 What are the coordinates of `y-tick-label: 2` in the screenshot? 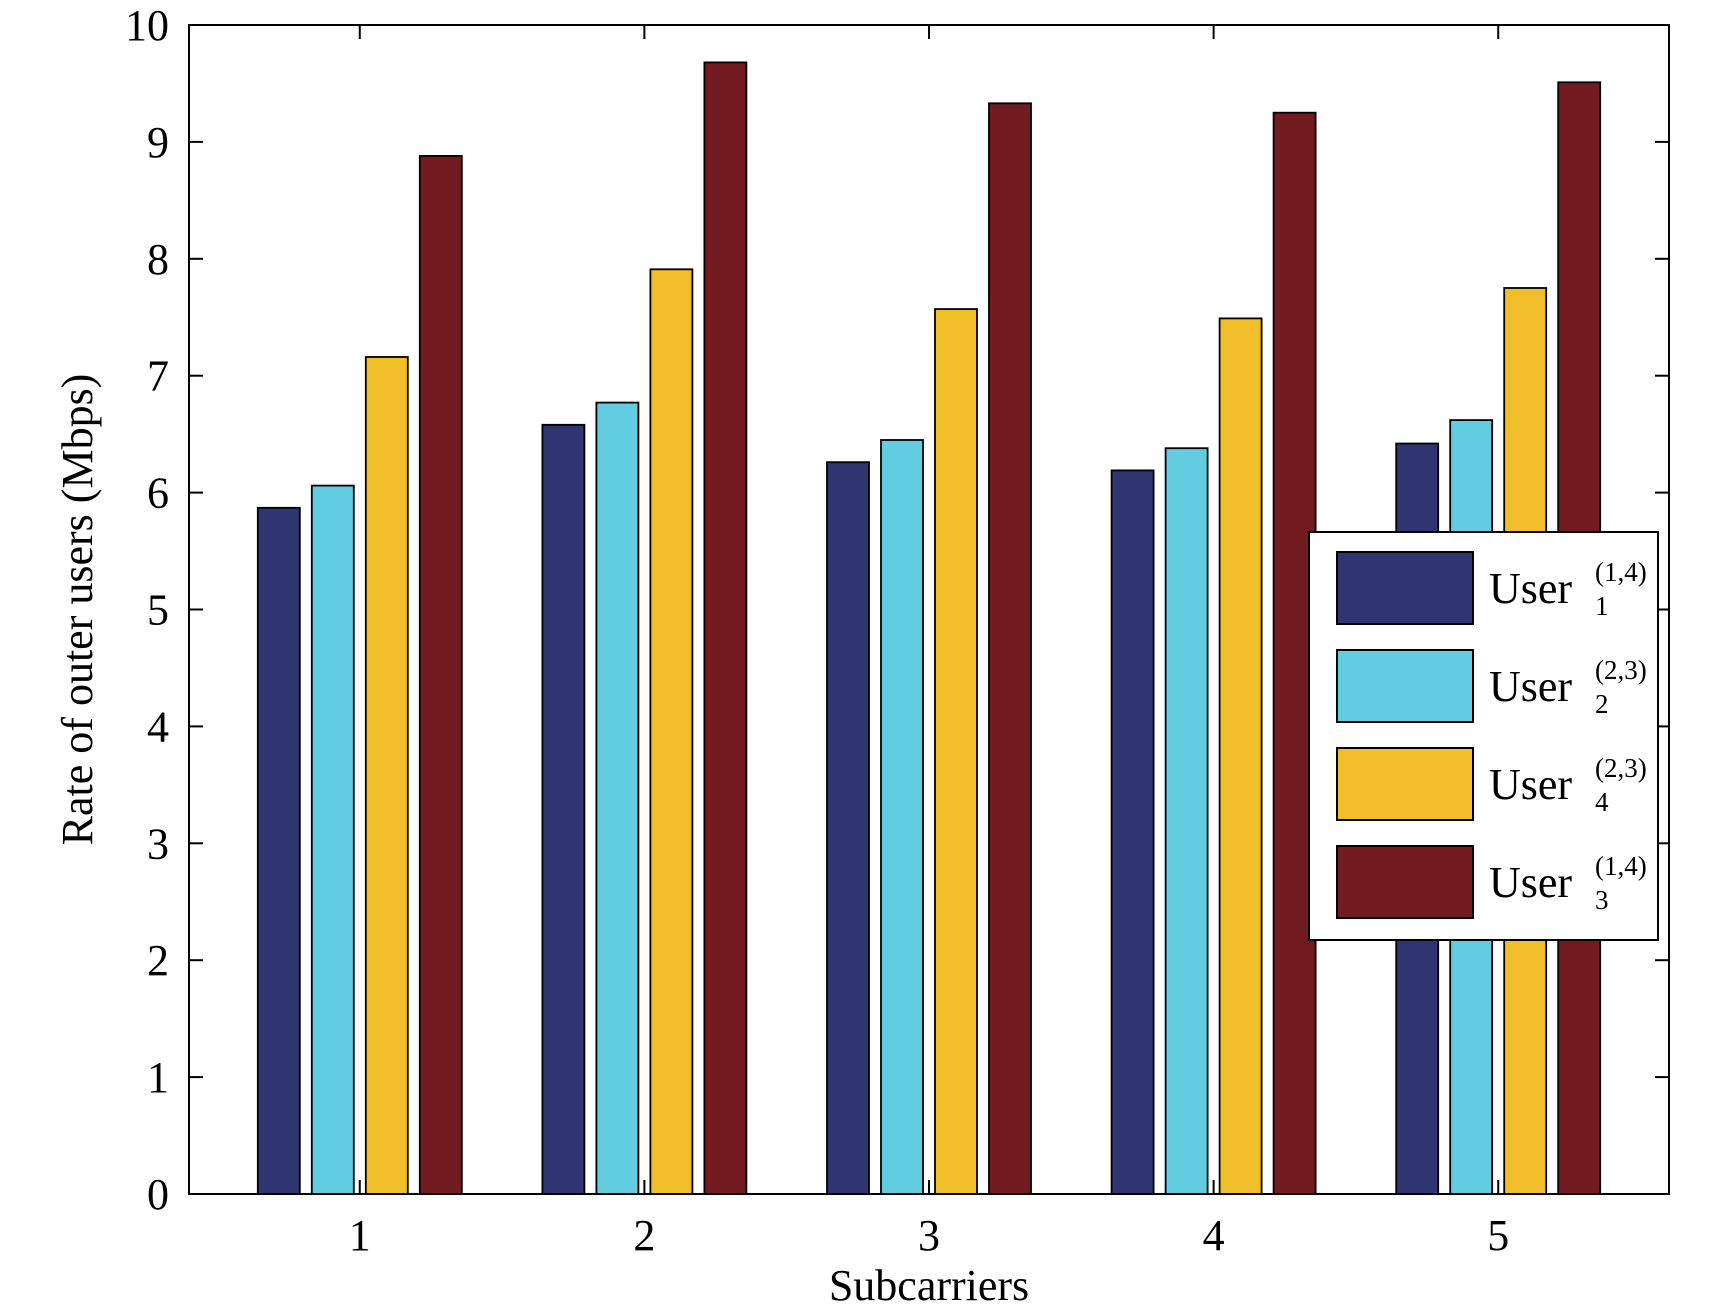 It's located at (158, 960).